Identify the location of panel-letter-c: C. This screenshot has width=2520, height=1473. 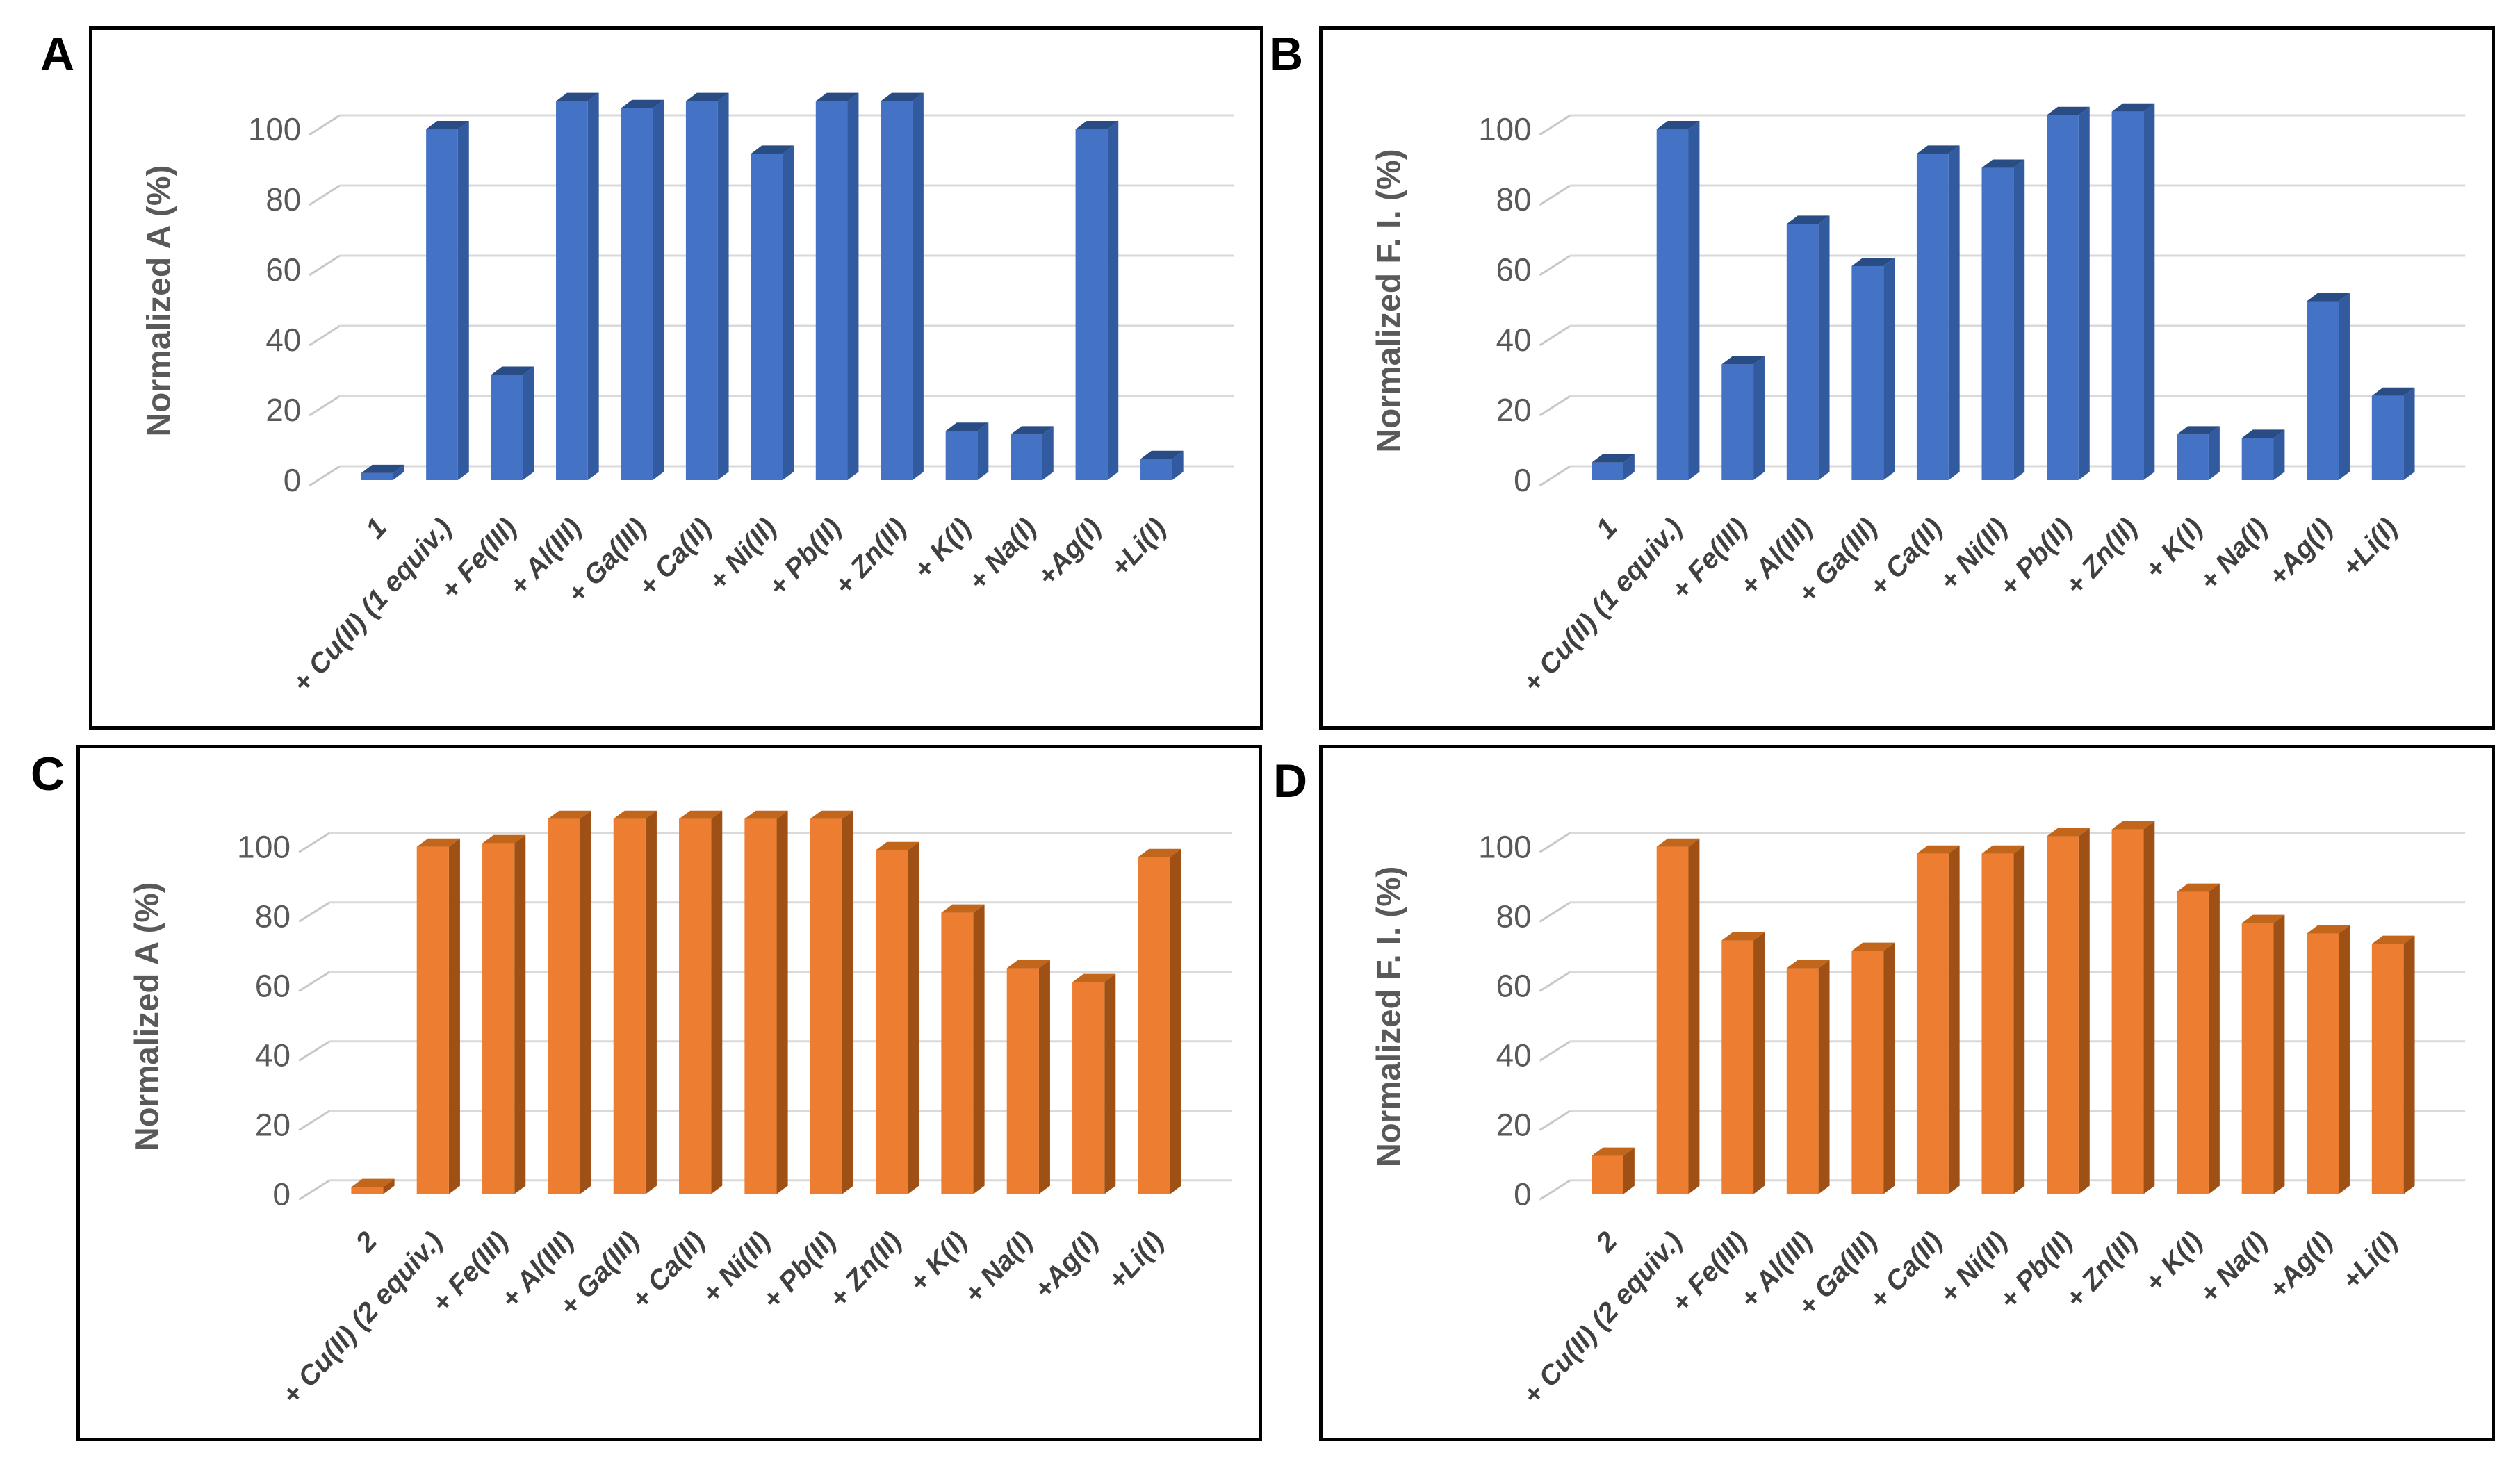
(48, 774).